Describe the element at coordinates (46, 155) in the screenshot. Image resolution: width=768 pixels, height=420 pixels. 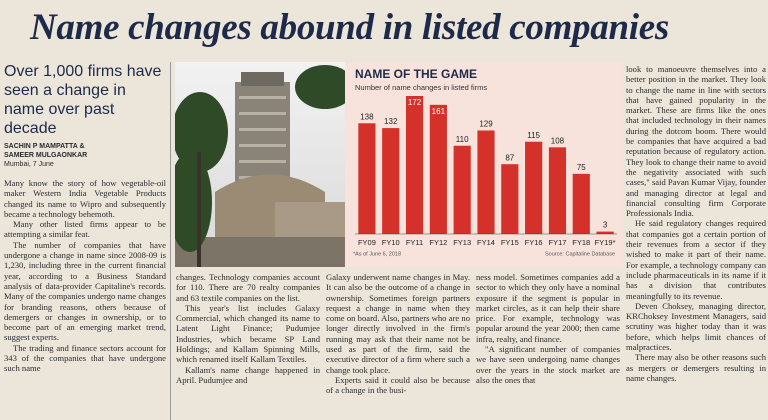
I see `author: SAMEER MULGAONKAR` at that location.